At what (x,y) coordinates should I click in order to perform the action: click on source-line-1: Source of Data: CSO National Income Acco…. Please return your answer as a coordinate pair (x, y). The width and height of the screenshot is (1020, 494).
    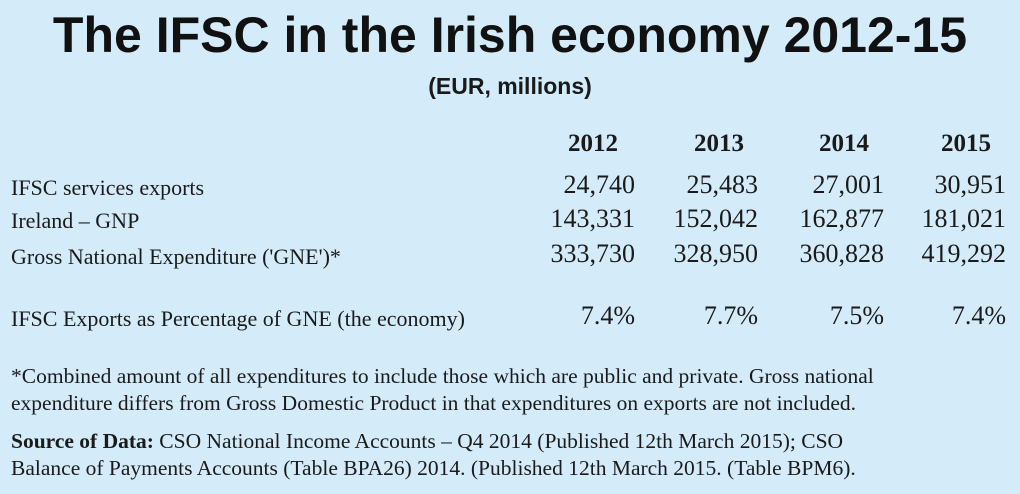
    Looking at the image, I should click on (511, 441).